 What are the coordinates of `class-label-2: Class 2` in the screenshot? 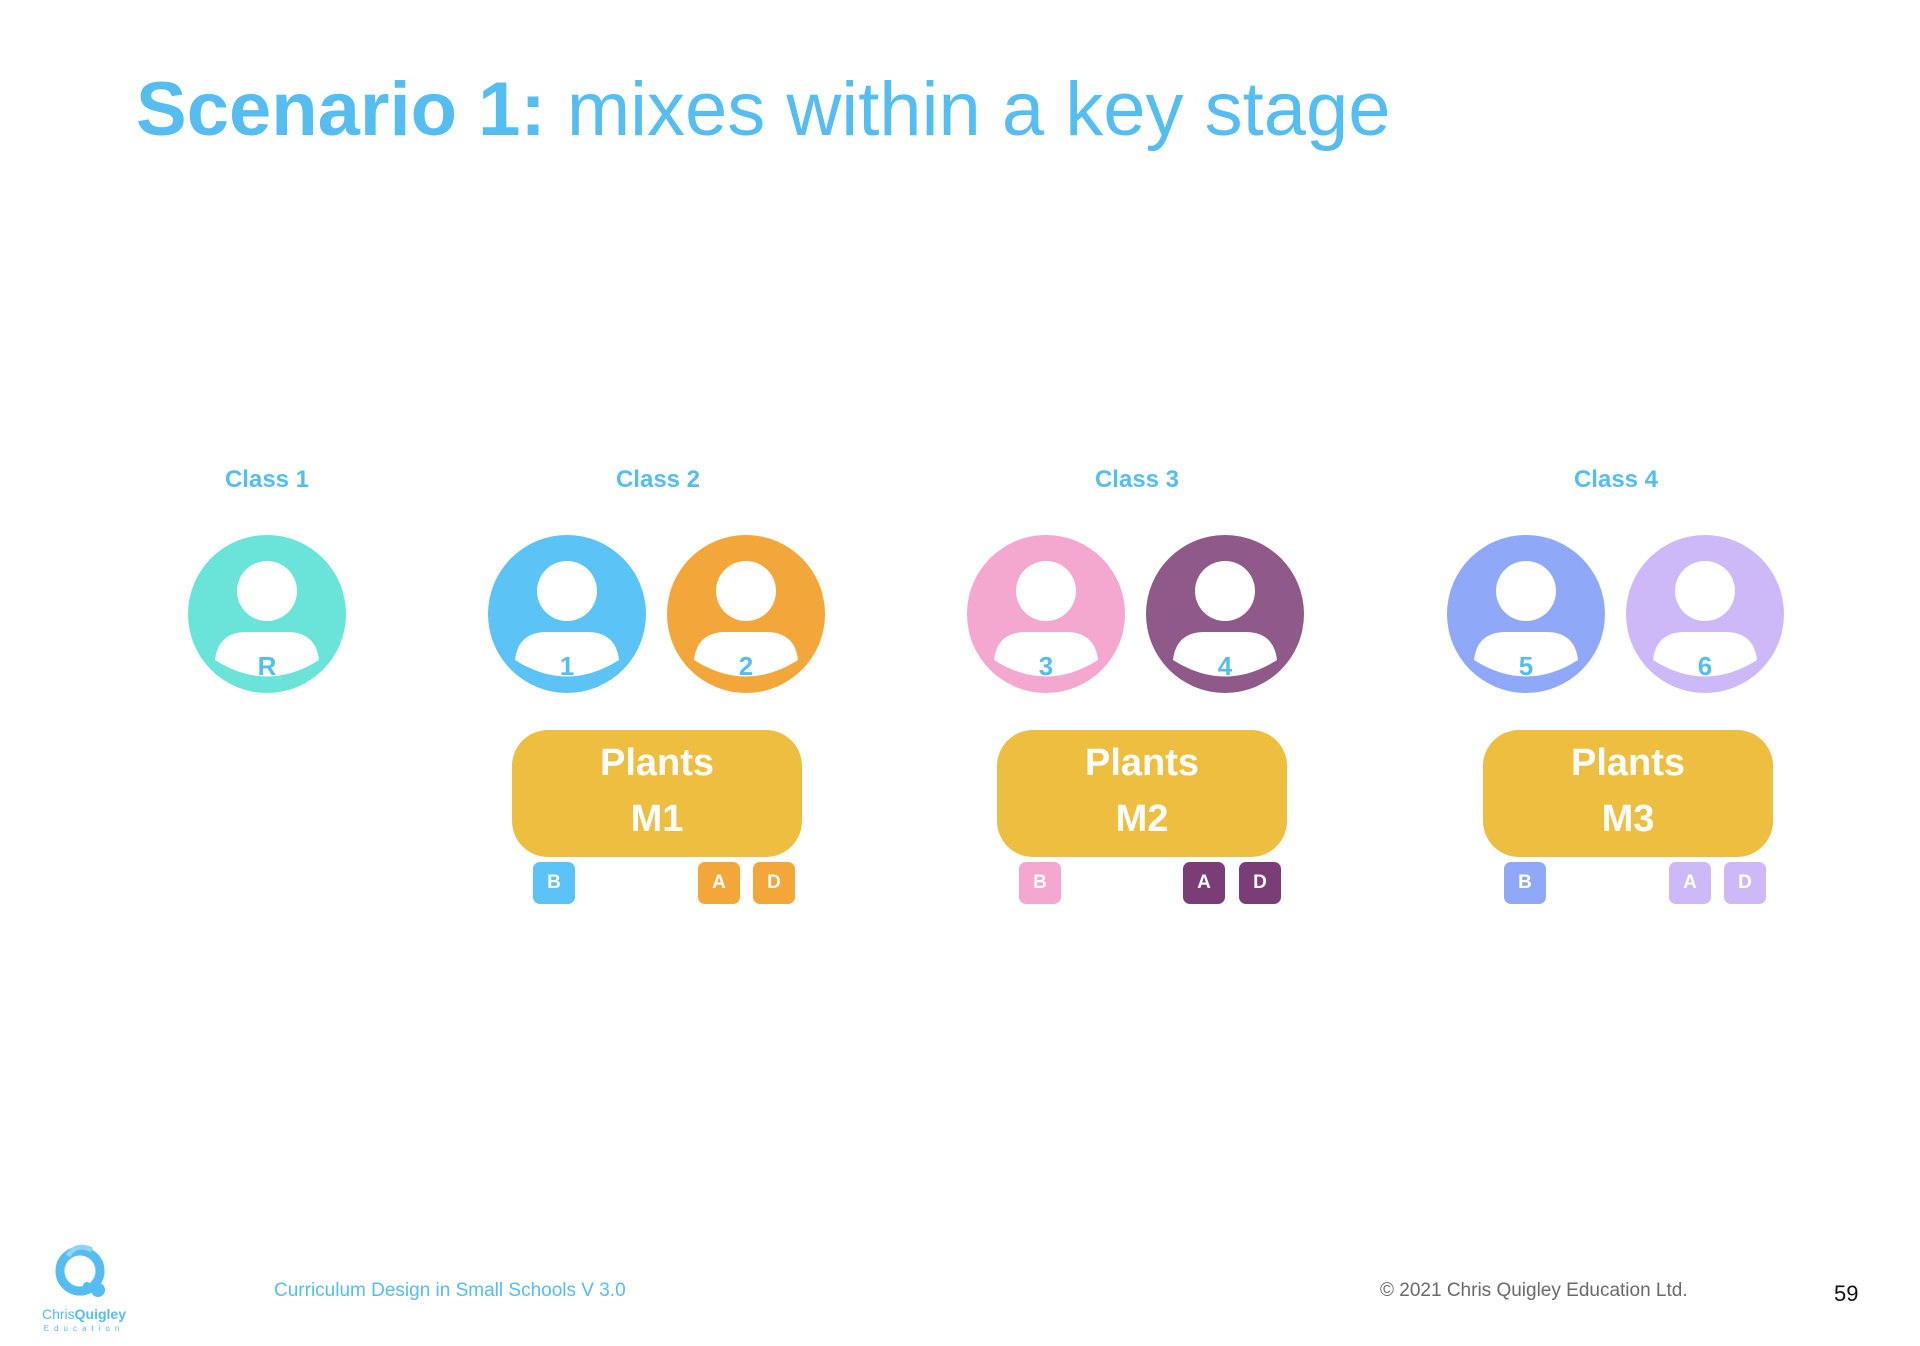 It's located at (658, 479).